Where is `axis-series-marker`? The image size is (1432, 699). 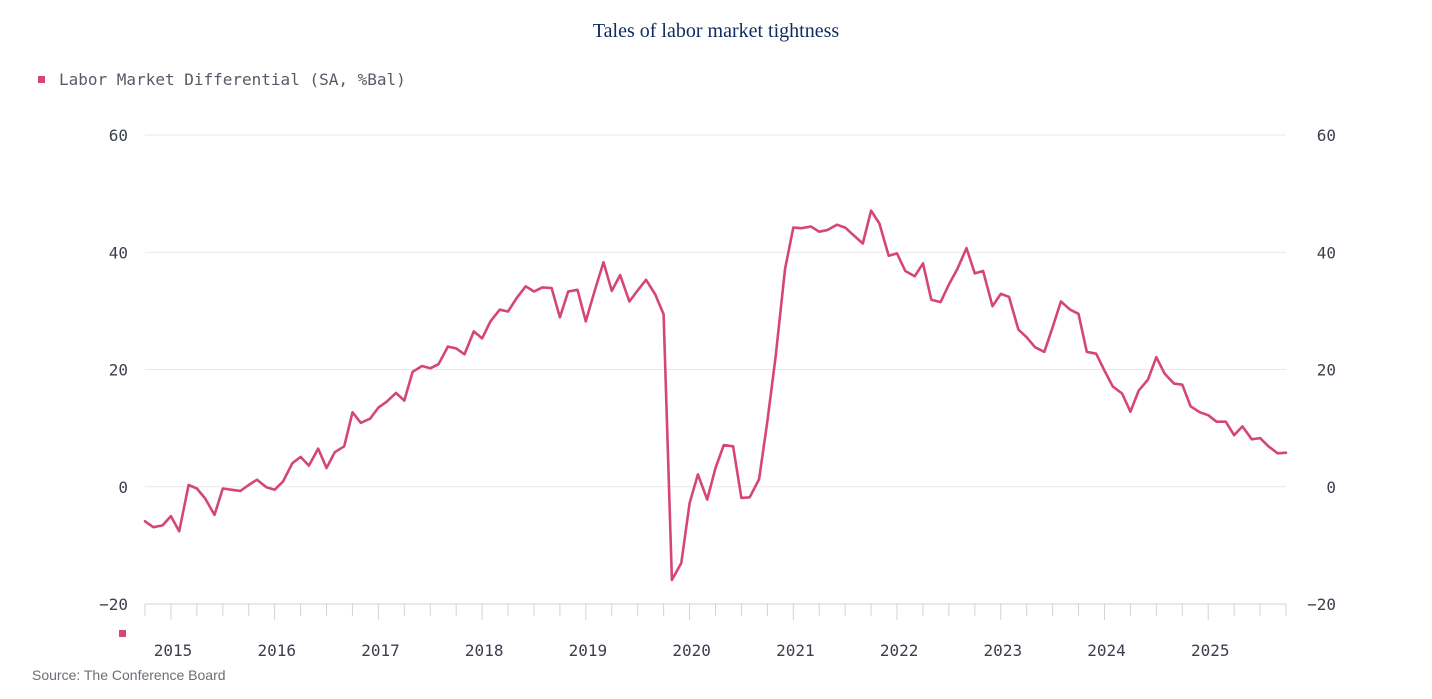
axis-series-marker is located at coordinates (122, 633).